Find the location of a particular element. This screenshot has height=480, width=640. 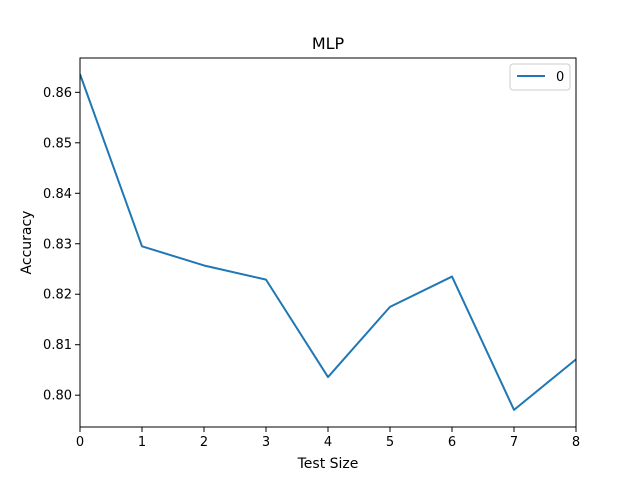

y-tick-label-5: 0.85 is located at coordinates (57, 143).